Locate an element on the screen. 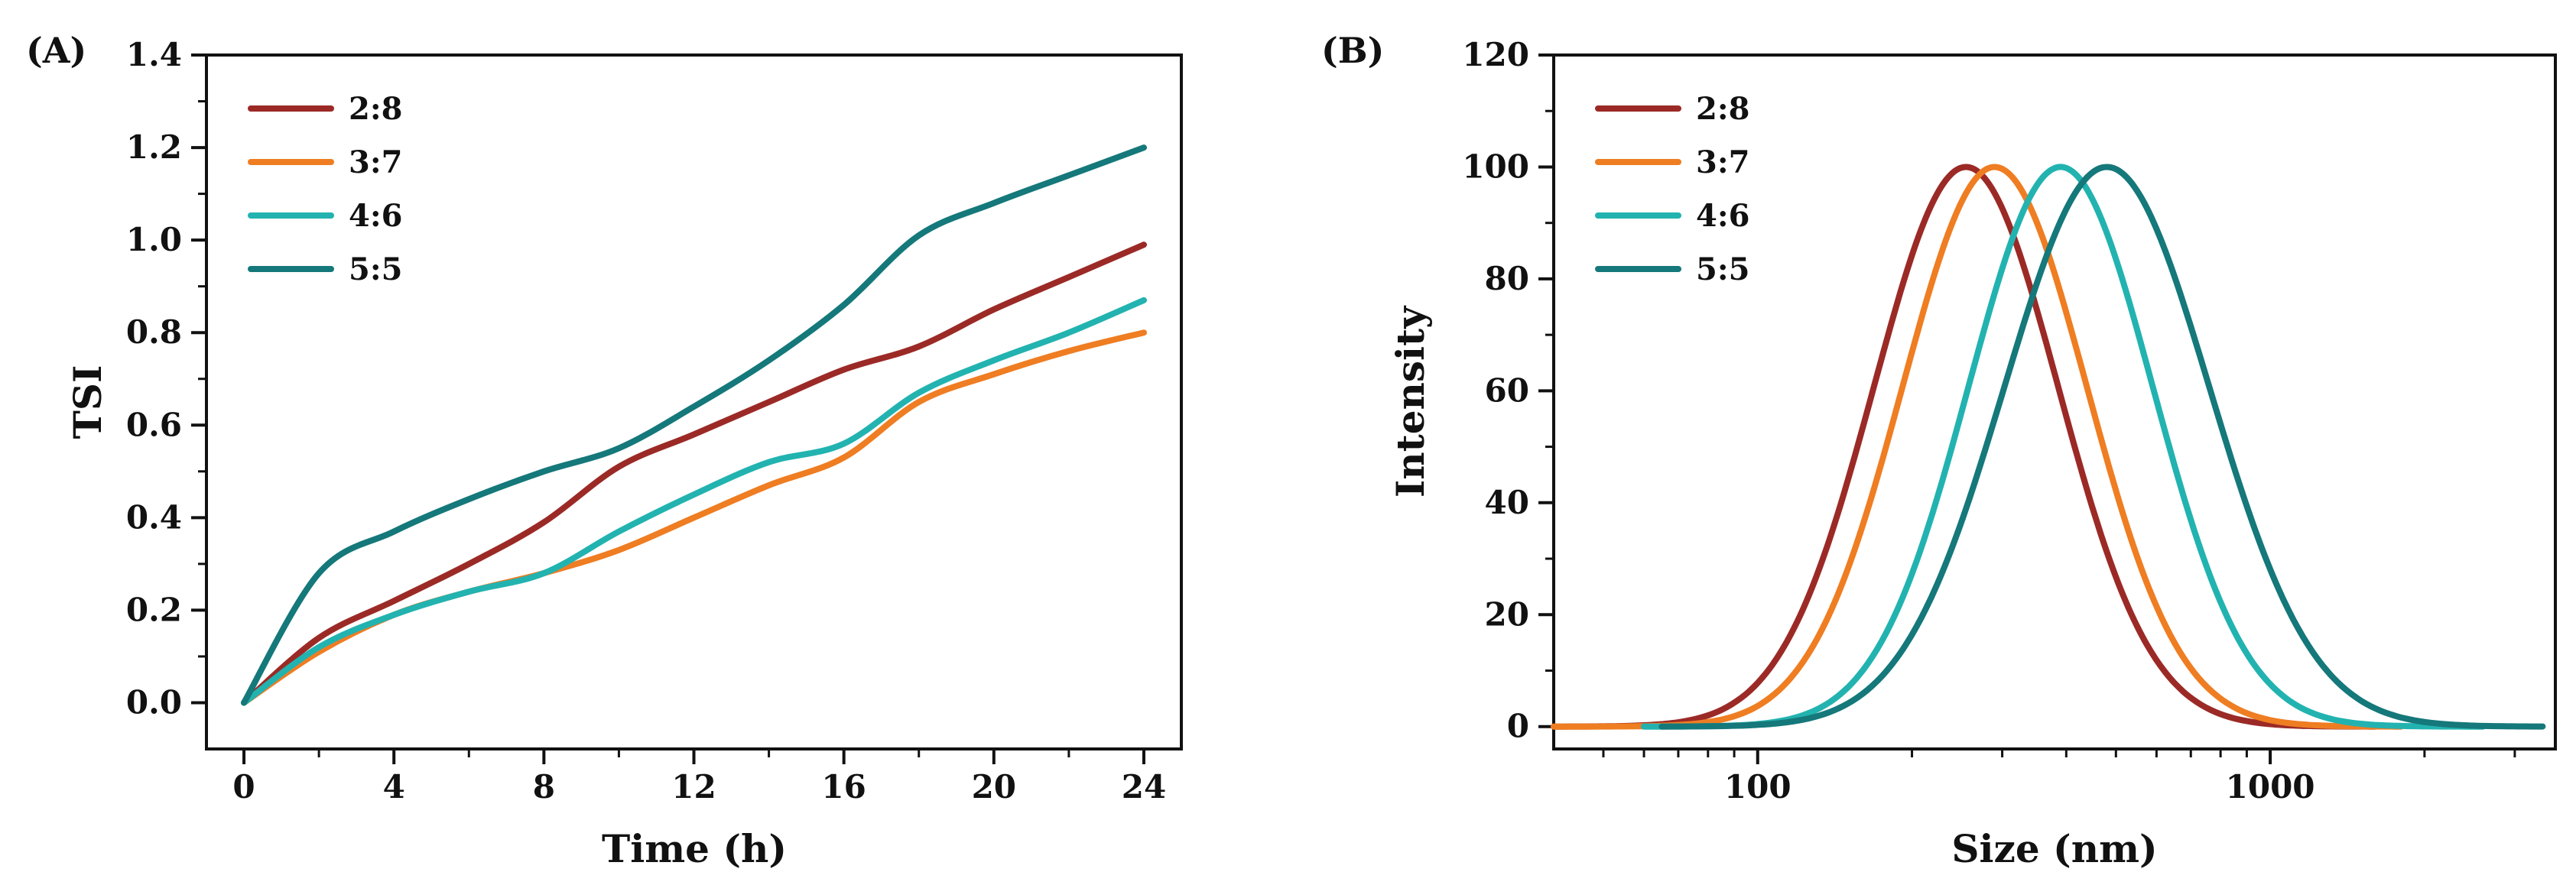 The height and width of the screenshot is (885, 2576). panel-b-label: (B) is located at coordinates (1353, 50).